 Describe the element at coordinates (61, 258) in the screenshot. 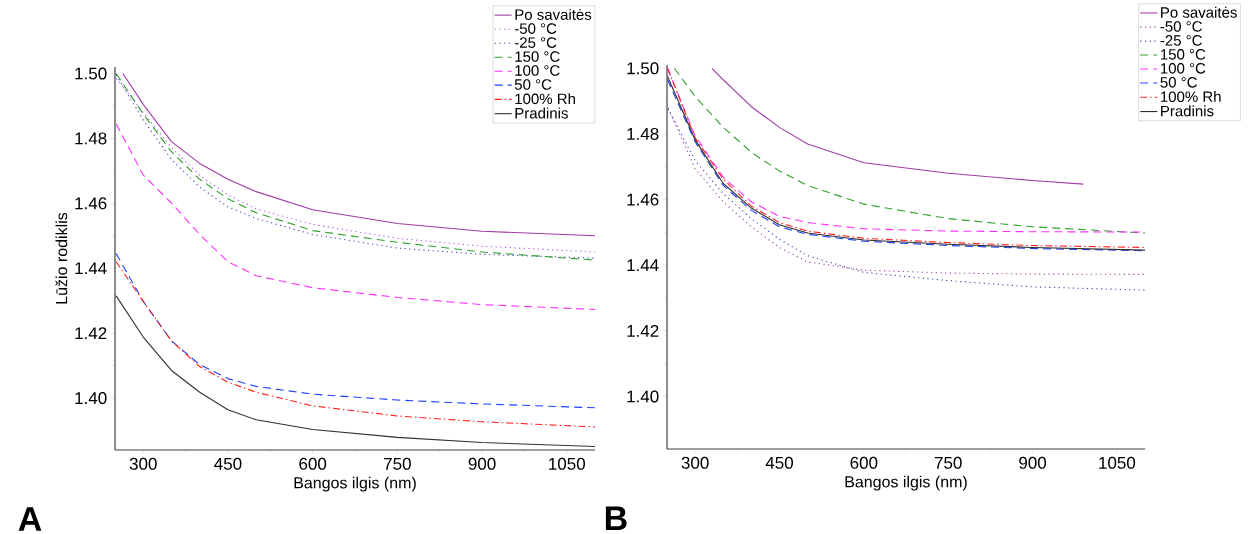

I see `y-axis-title: Lūžio rodiklis` at that location.